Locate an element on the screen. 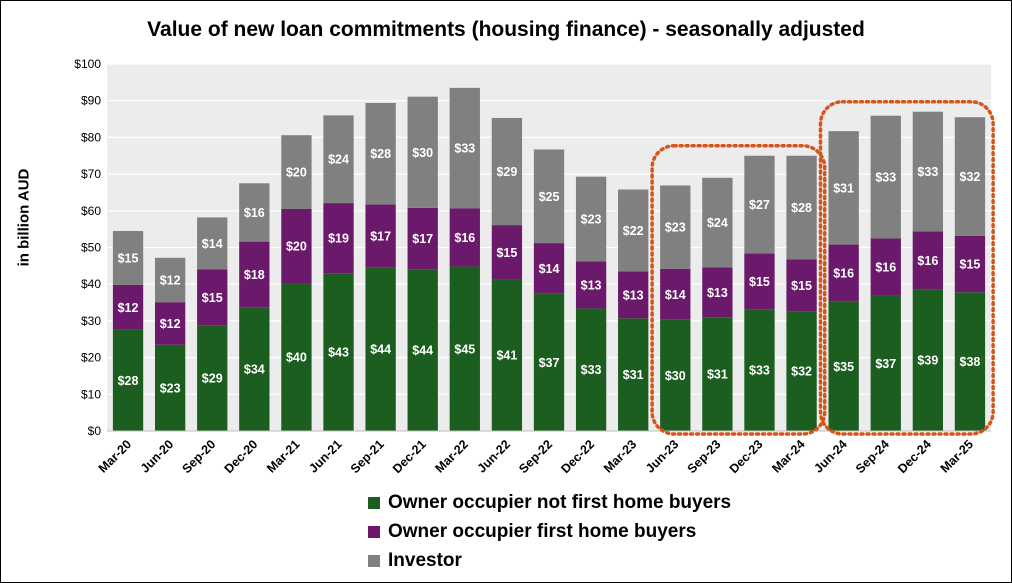  bar-data-label: $25 is located at coordinates (549, 197).